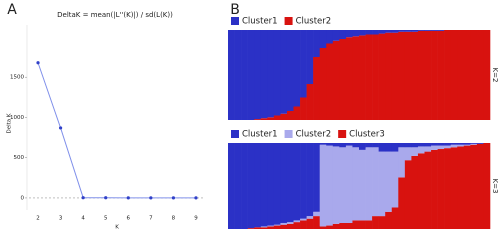 The width and height of the screenshot is (500, 240). I want to click on chart-title: DeltaK = mean(|L''(K)|) / sd(L(K)), so click(115, 15).